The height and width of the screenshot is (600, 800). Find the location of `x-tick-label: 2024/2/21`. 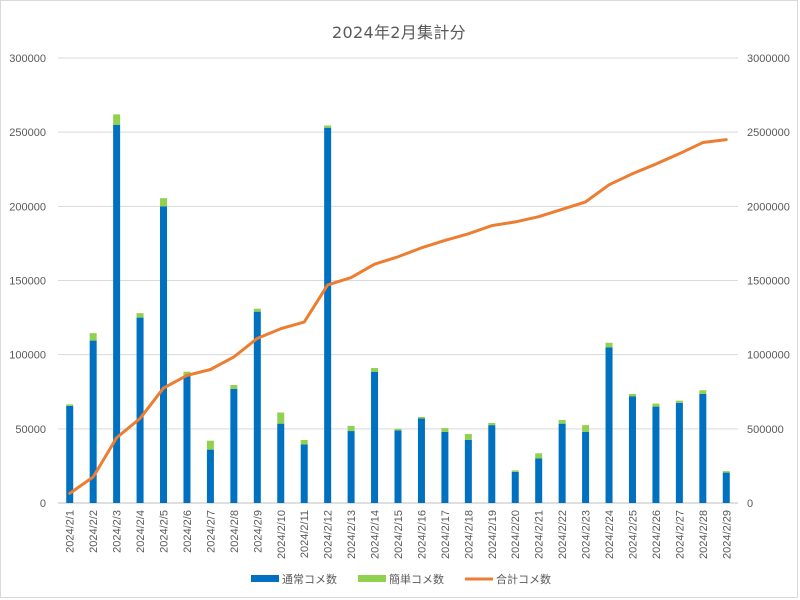

x-tick-label: 2024/2/21 is located at coordinates (540, 534).